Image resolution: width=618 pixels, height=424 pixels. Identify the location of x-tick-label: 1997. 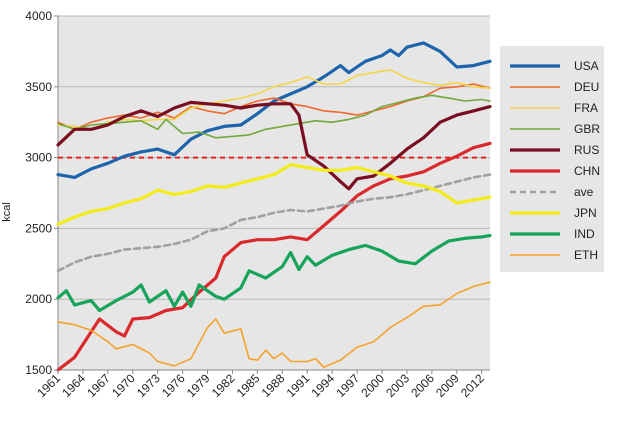
(347, 385).